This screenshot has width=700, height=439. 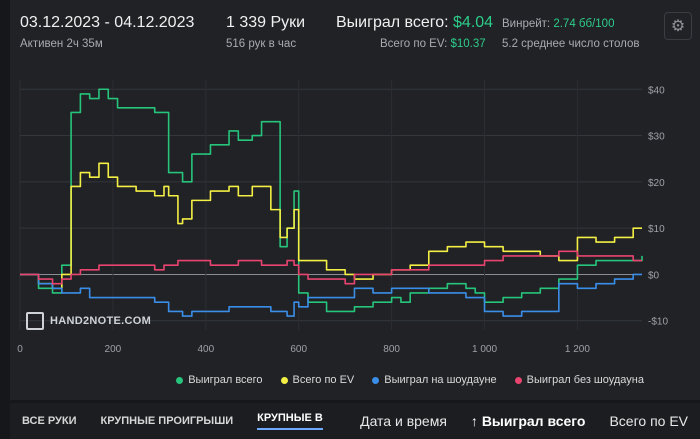 I want to click on sort-header: Дата и время ↑ Выиграл всего Всего по EV, so click(x=524, y=421).